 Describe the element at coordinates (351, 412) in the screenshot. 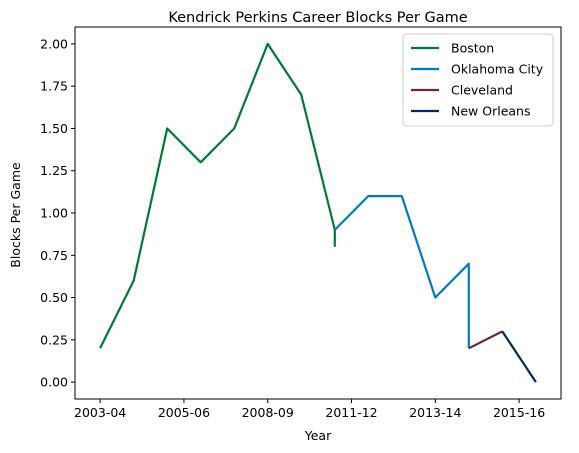

I see `x-tick-label: 2011-12` at that location.